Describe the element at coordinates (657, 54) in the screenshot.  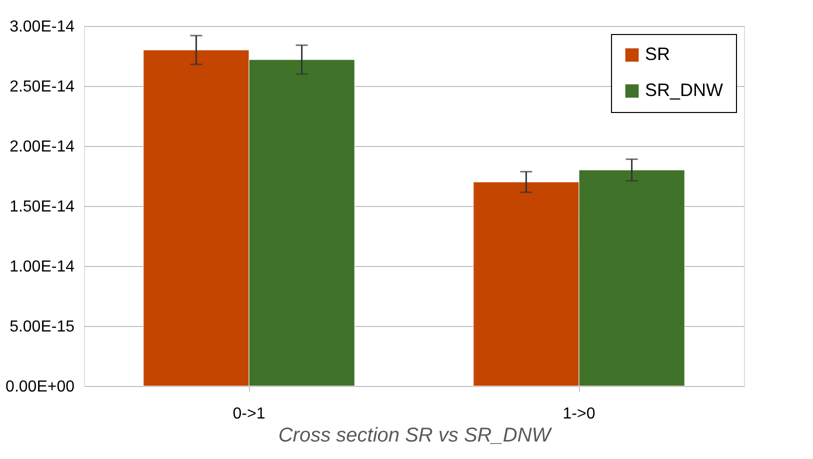
I see `legend-label: SR` at that location.